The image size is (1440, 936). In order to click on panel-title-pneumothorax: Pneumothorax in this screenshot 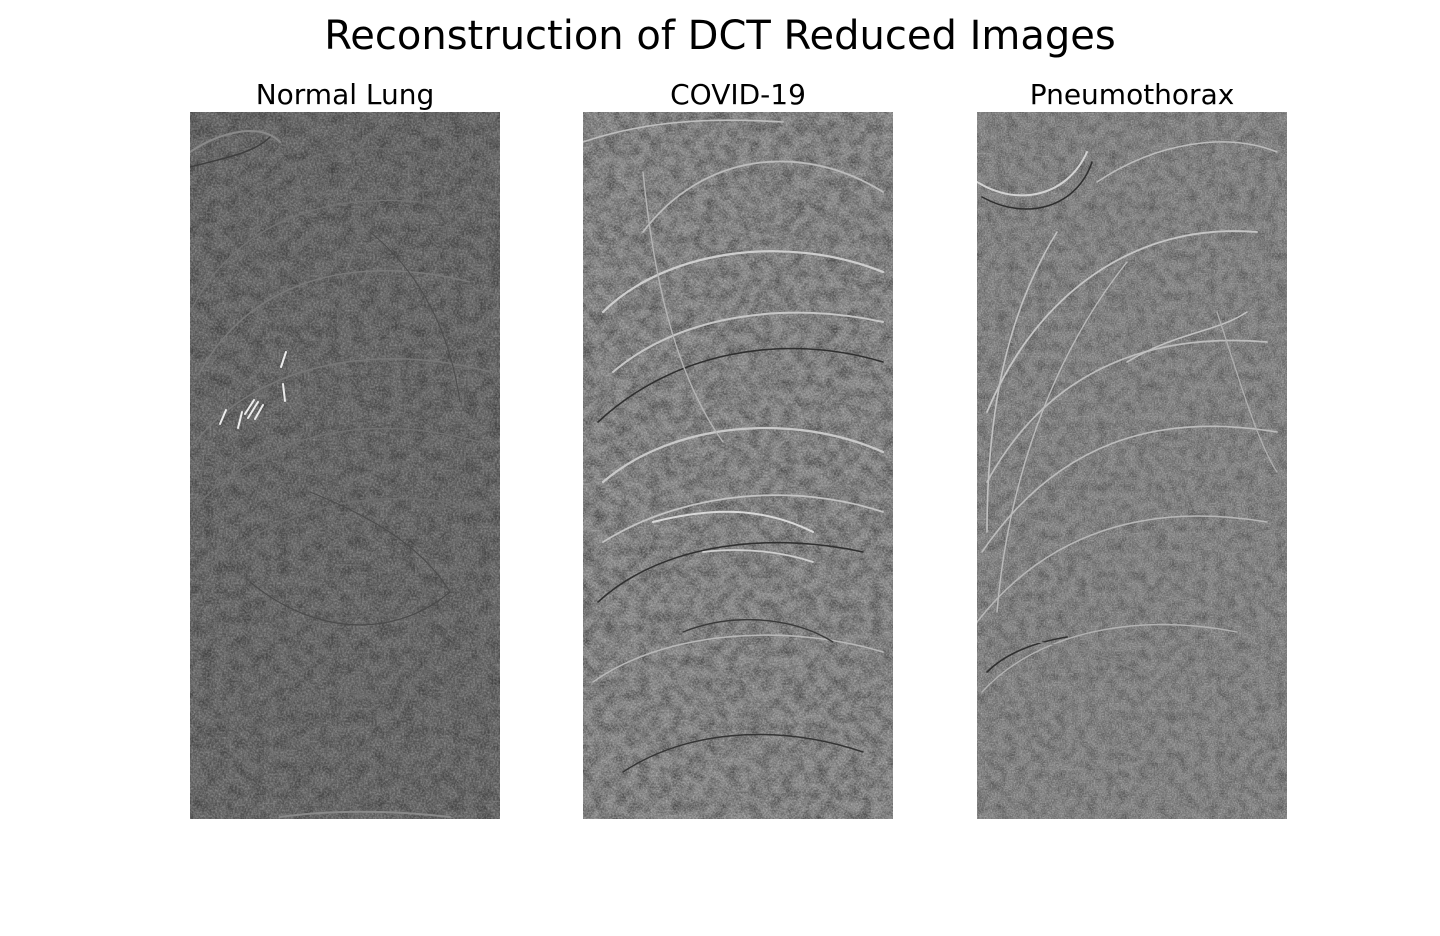, I will do `click(1132, 94)`.